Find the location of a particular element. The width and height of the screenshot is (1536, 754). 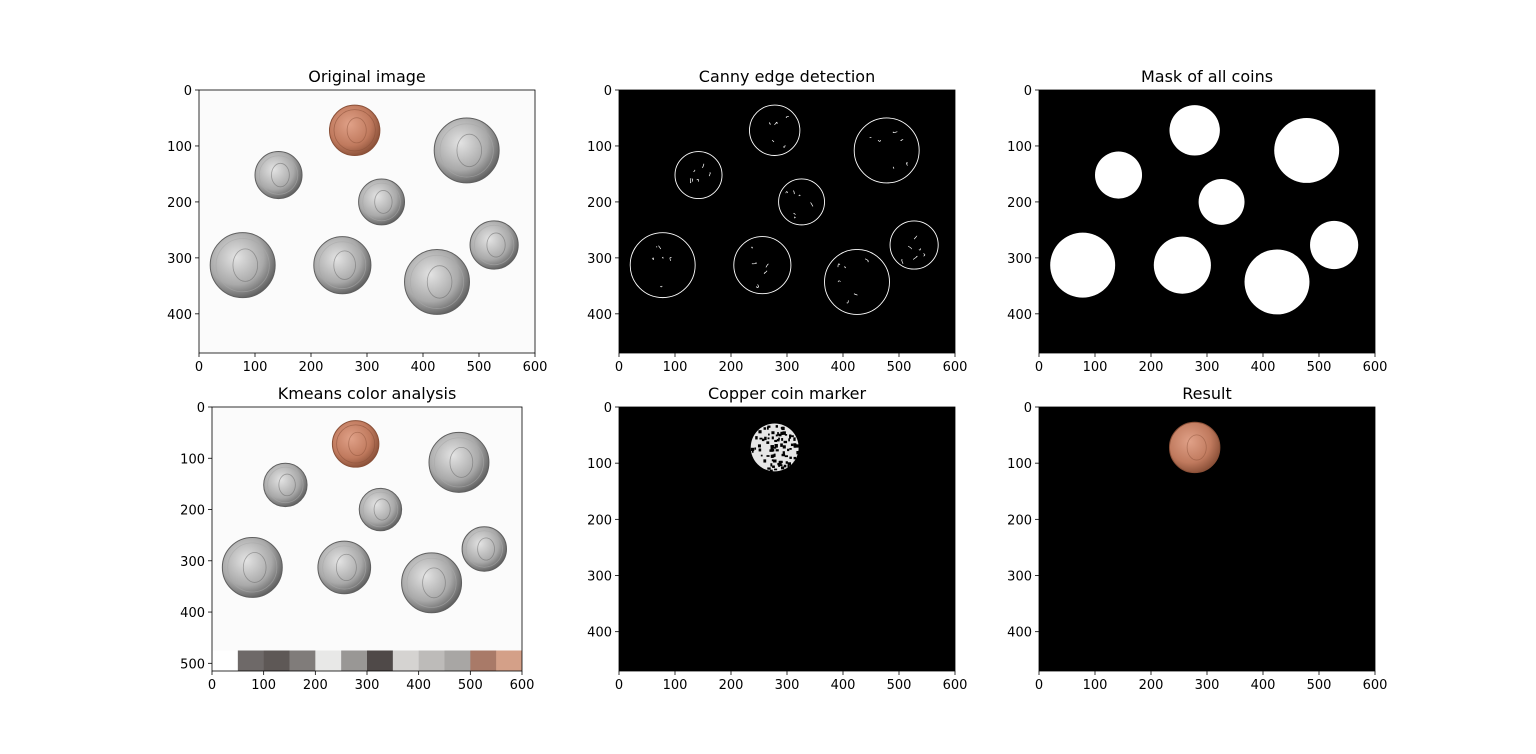

y-tick-label: 100 is located at coordinates (599, 147).